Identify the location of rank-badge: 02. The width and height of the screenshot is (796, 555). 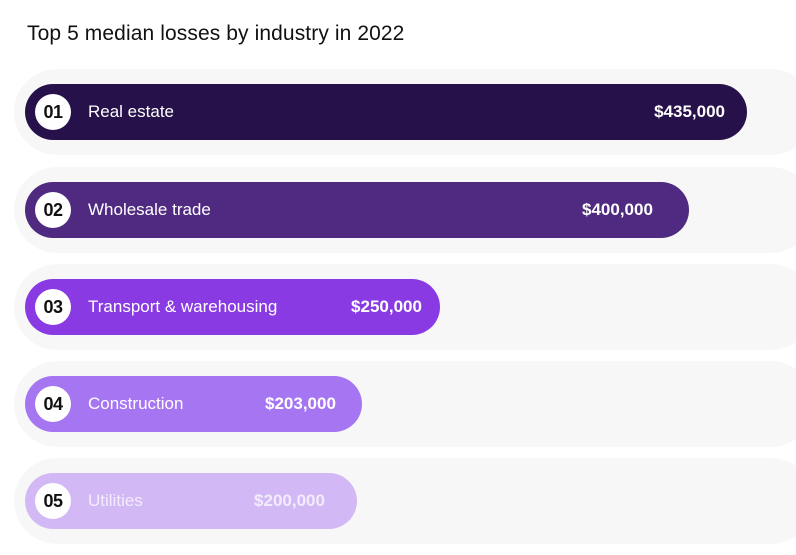
(53, 210).